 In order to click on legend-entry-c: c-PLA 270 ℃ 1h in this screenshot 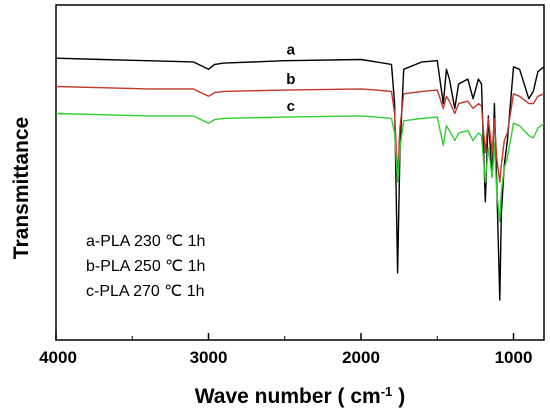, I will do `click(145, 291)`.